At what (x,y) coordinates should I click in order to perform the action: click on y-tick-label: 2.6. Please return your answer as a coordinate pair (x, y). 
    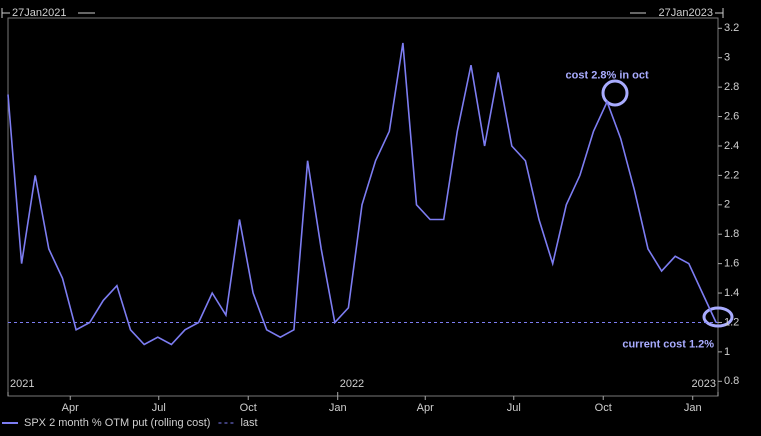
    Looking at the image, I should click on (731, 116).